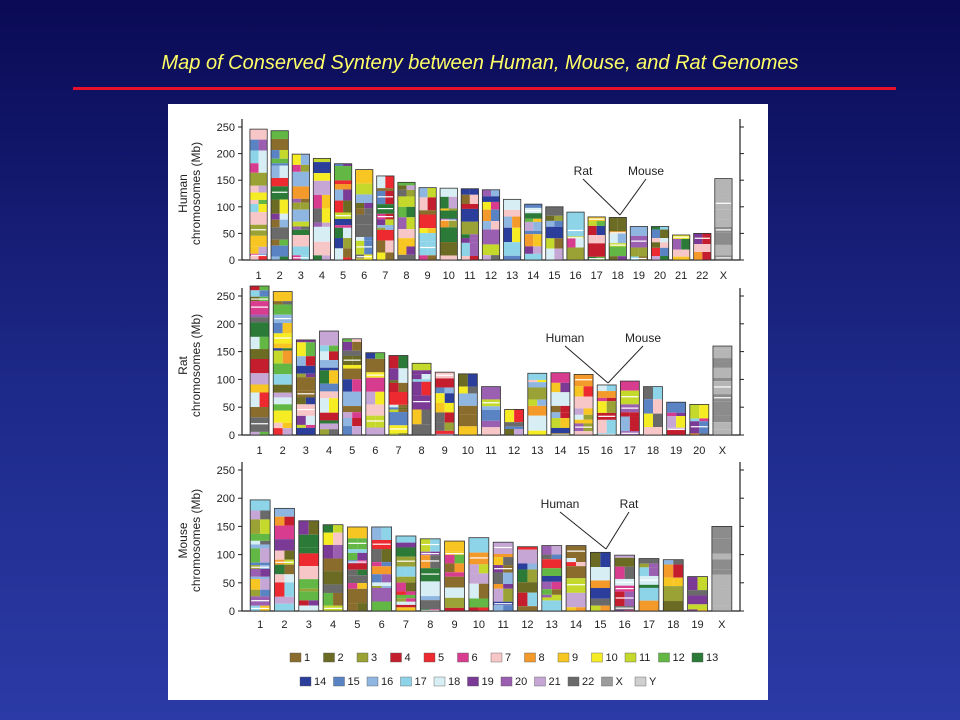 The height and width of the screenshot is (720, 960). What do you see at coordinates (229, 234) in the screenshot?
I see `y-tick-label: 50` at bounding box center [229, 234].